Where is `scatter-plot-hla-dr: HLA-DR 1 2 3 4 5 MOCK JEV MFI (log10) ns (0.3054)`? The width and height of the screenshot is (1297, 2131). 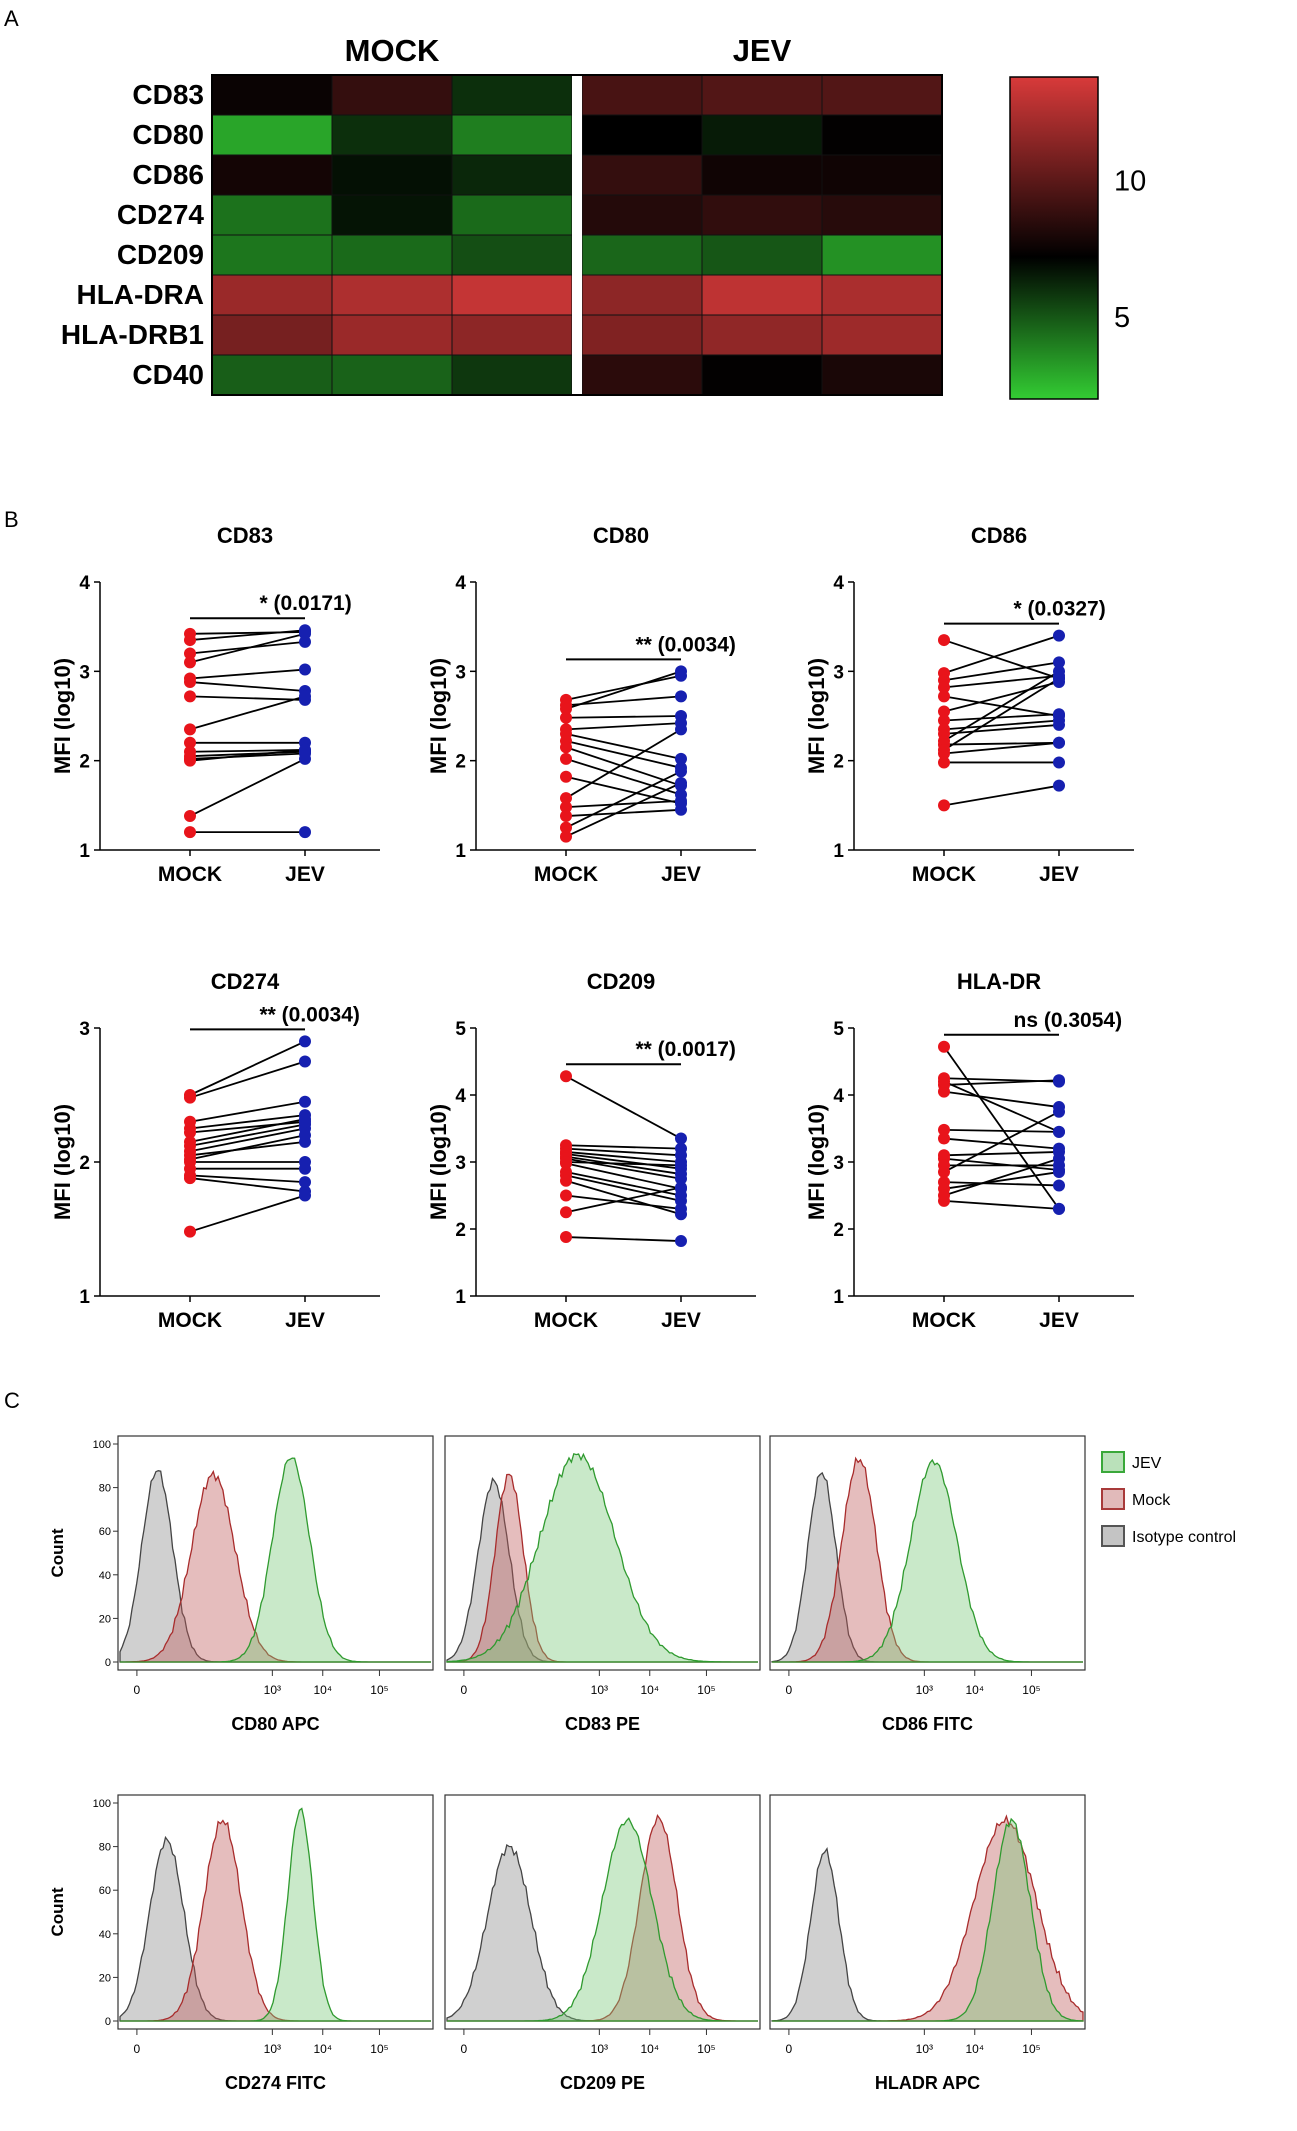 scatter-plot-hla-dr: HLA-DR 1 2 3 4 5 MOCK JEV MFI (log10) ns (0.3054) is located at coordinates (969, 1150).